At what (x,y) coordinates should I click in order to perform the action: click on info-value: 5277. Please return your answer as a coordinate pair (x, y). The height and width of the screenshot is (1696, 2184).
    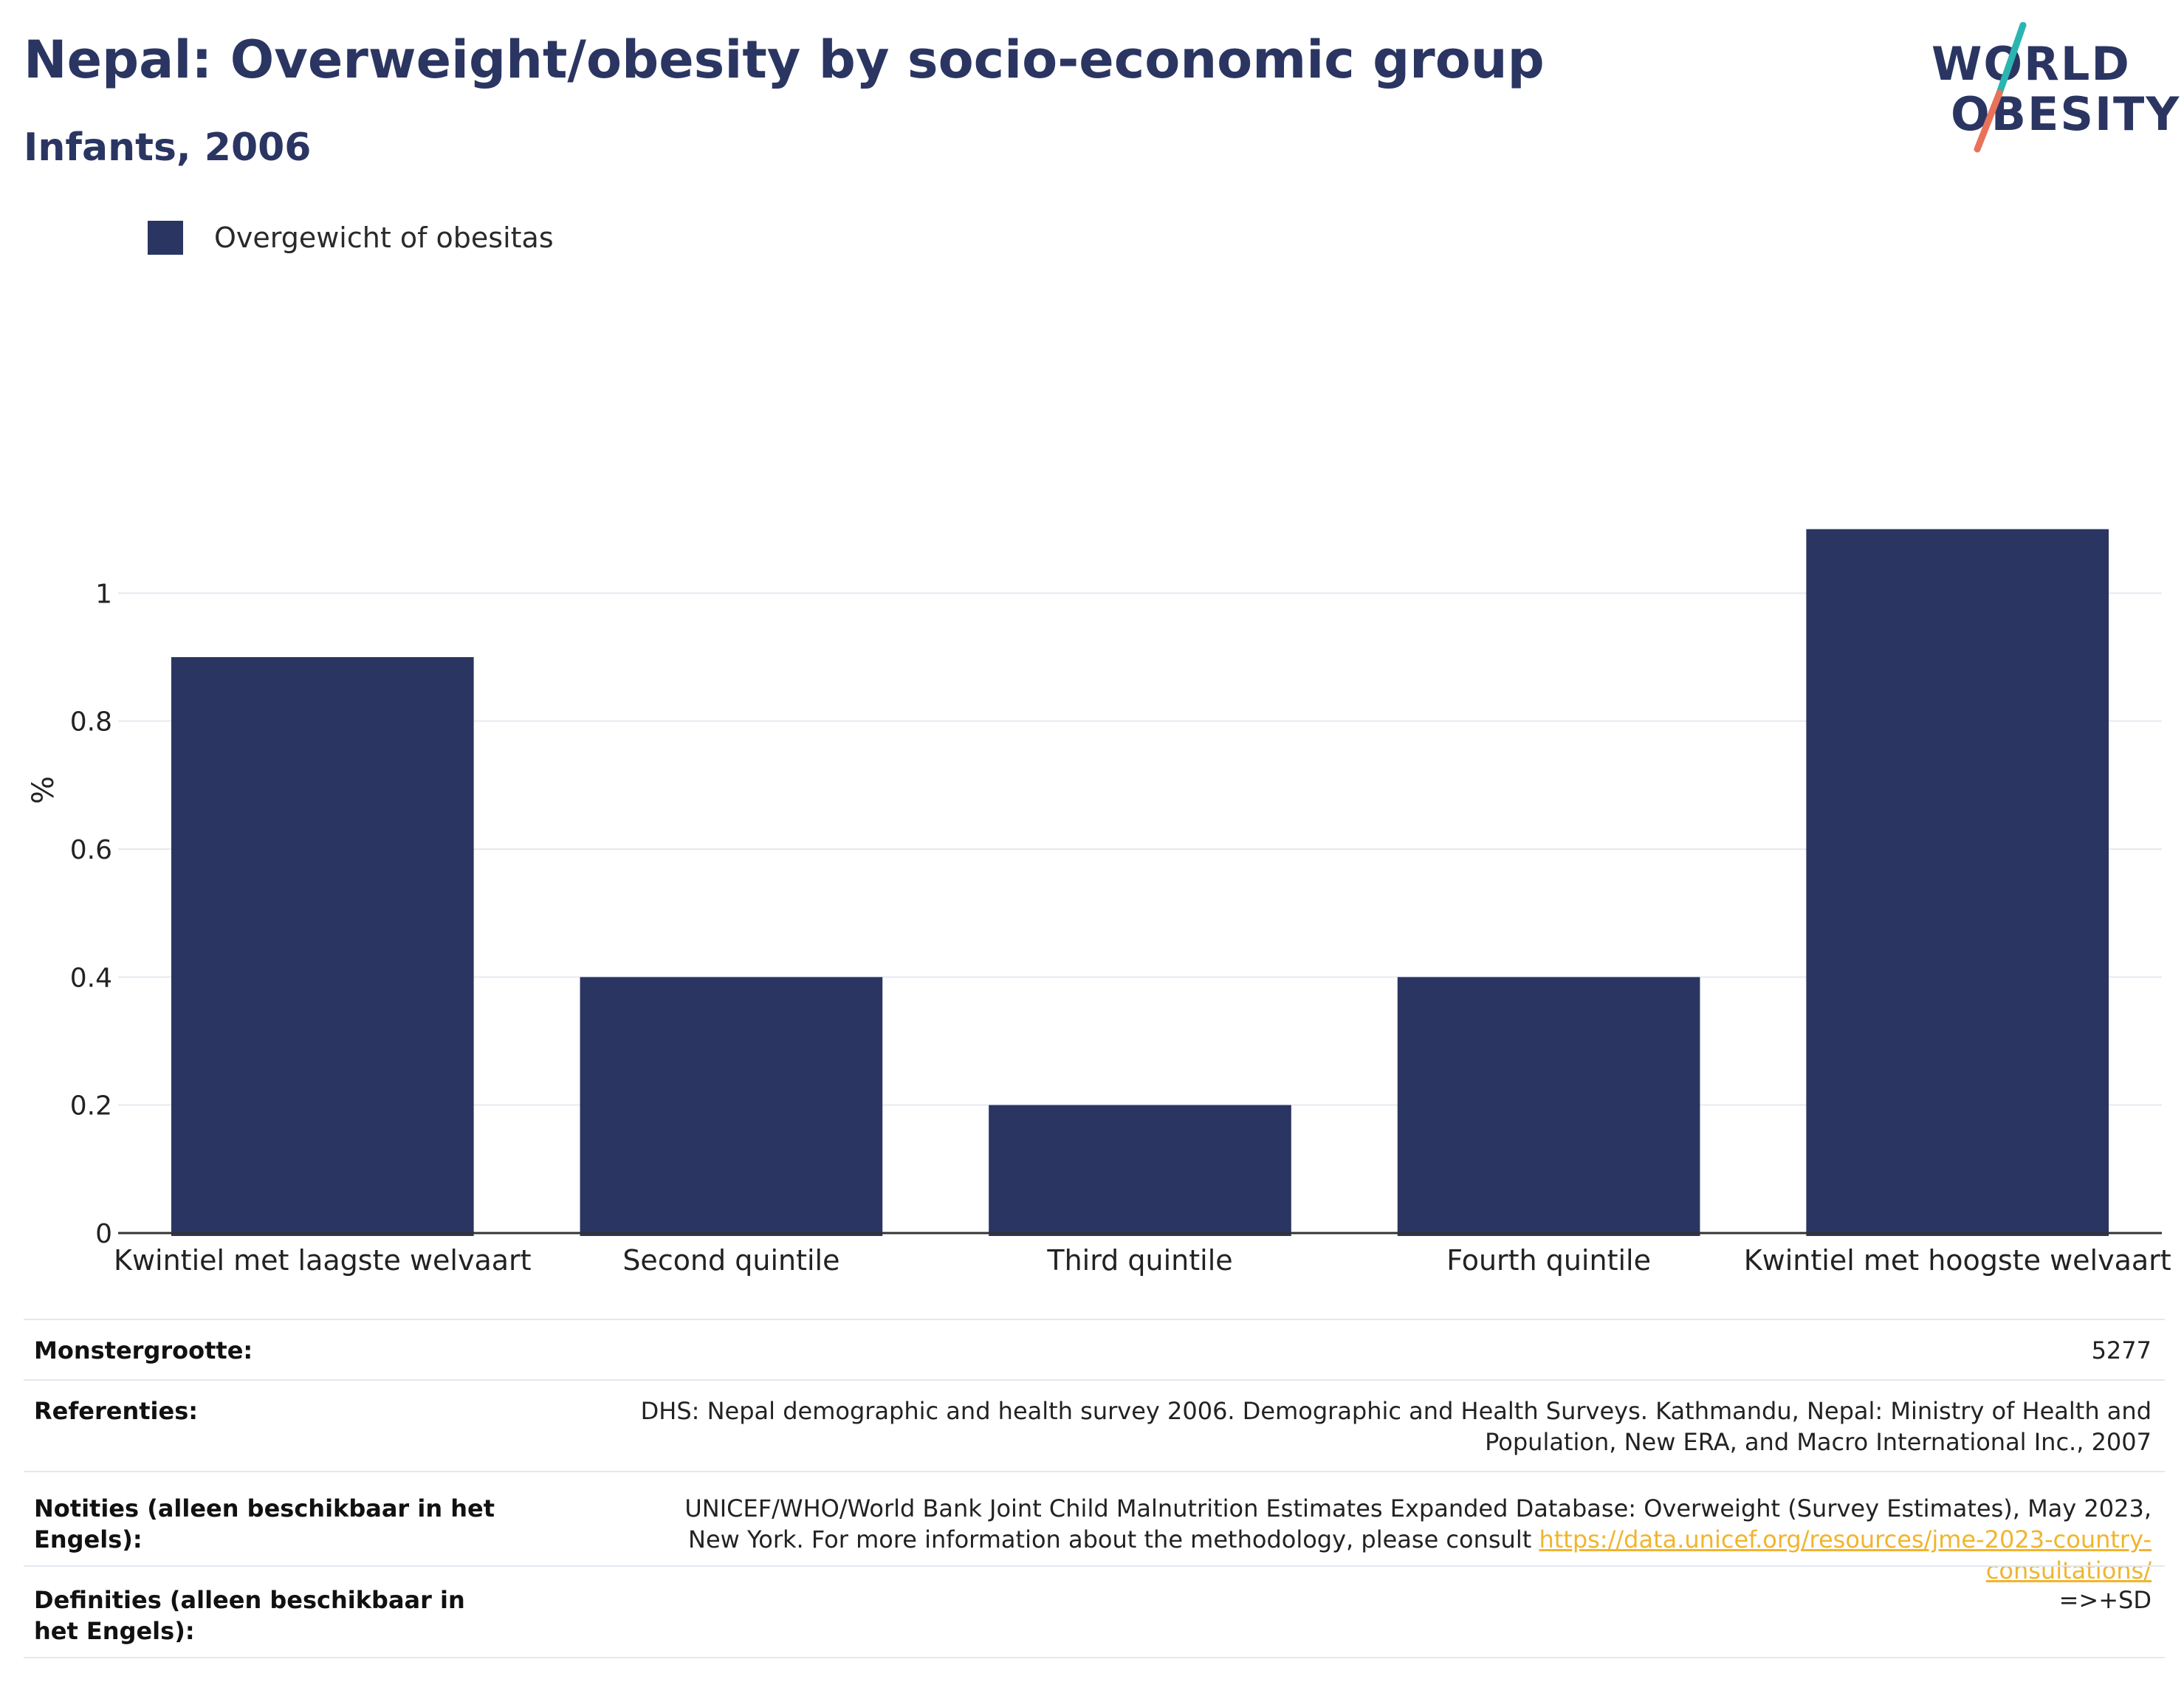
    Looking at the image, I should click on (2122, 1350).